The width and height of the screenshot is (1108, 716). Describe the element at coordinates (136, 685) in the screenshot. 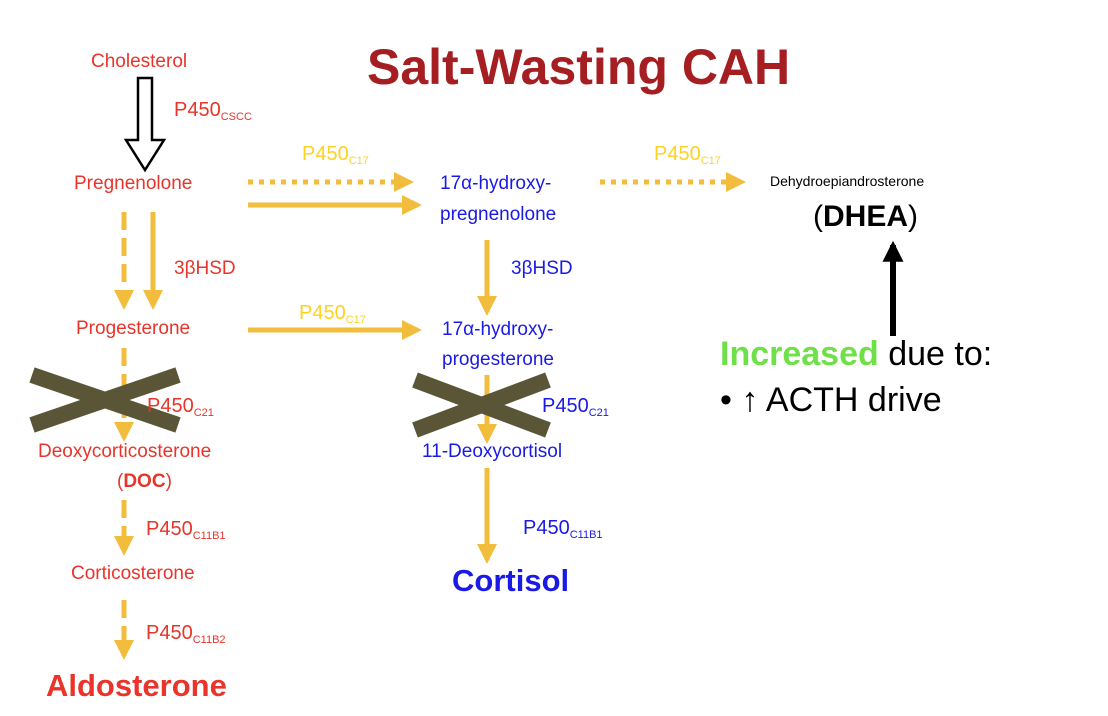

I see `node-aldosterone: Aldosterone` at that location.